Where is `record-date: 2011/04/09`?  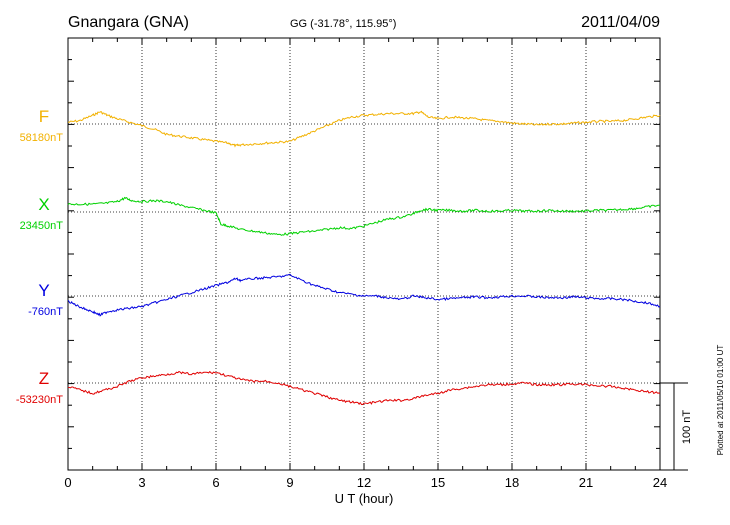
record-date: 2011/04/09 is located at coordinates (620, 22).